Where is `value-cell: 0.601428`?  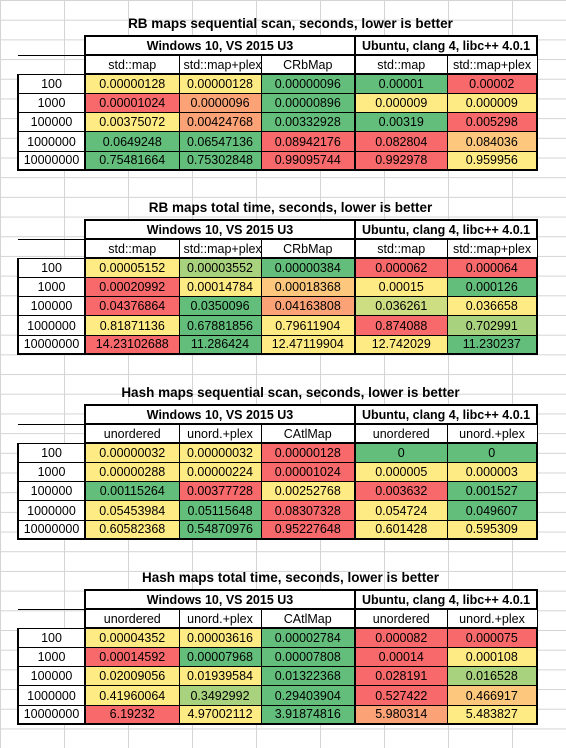 value-cell: 0.601428 is located at coordinates (401, 530).